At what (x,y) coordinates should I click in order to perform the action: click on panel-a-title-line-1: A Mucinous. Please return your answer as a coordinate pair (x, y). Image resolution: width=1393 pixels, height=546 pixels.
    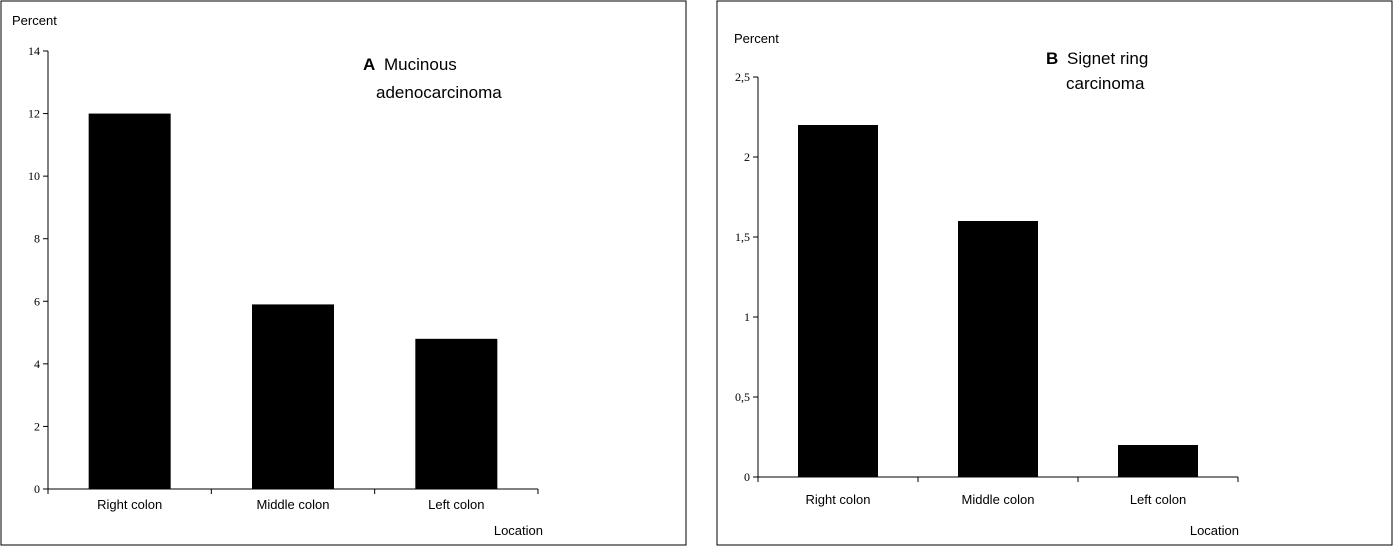
    Looking at the image, I should click on (410, 64).